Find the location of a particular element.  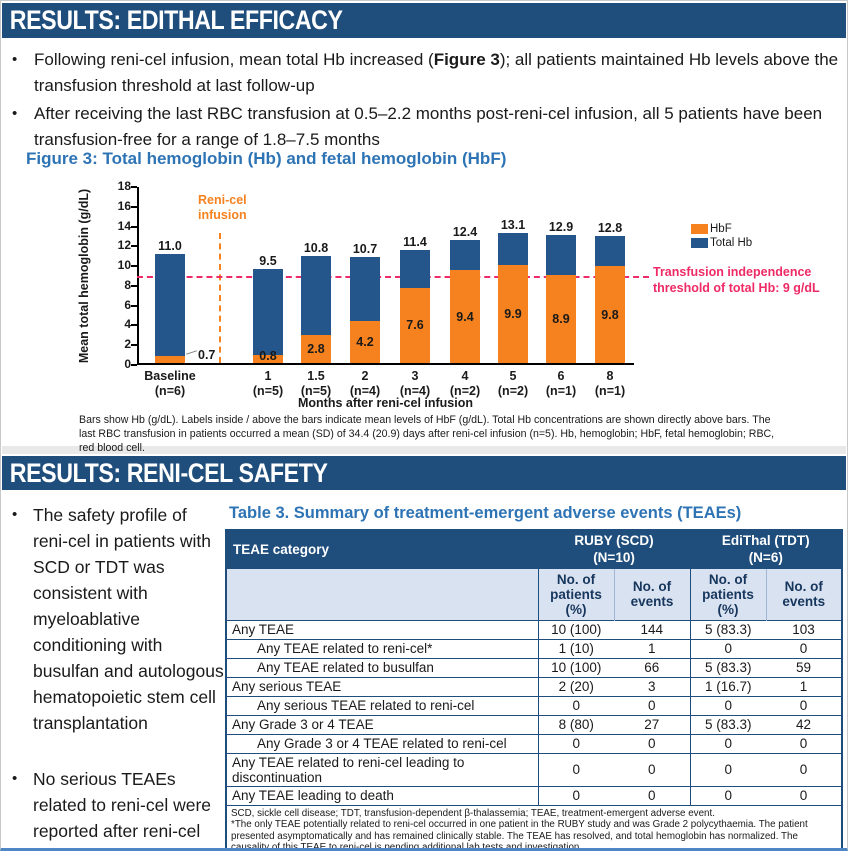

row-category: Any TEAE related to reni-cel* is located at coordinates (382, 648).